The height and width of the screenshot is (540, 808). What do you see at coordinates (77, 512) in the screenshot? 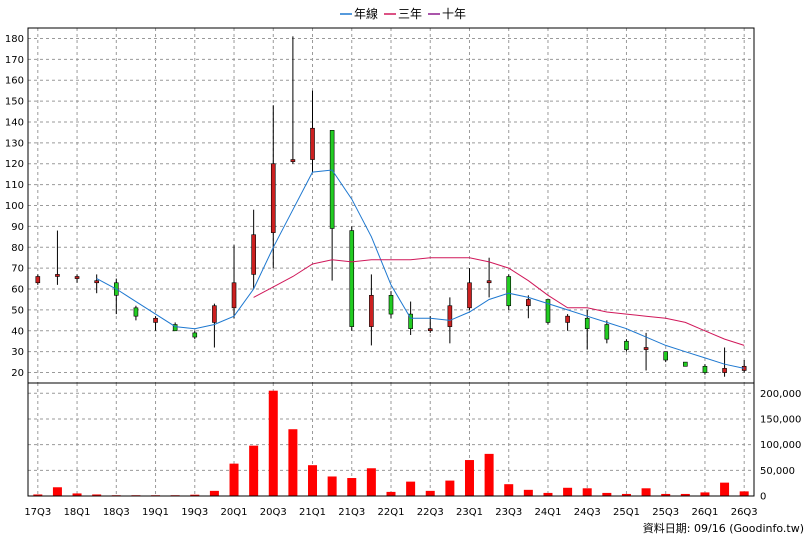
I see `x-tick-label: 18Q1` at bounding box center [77, 512].